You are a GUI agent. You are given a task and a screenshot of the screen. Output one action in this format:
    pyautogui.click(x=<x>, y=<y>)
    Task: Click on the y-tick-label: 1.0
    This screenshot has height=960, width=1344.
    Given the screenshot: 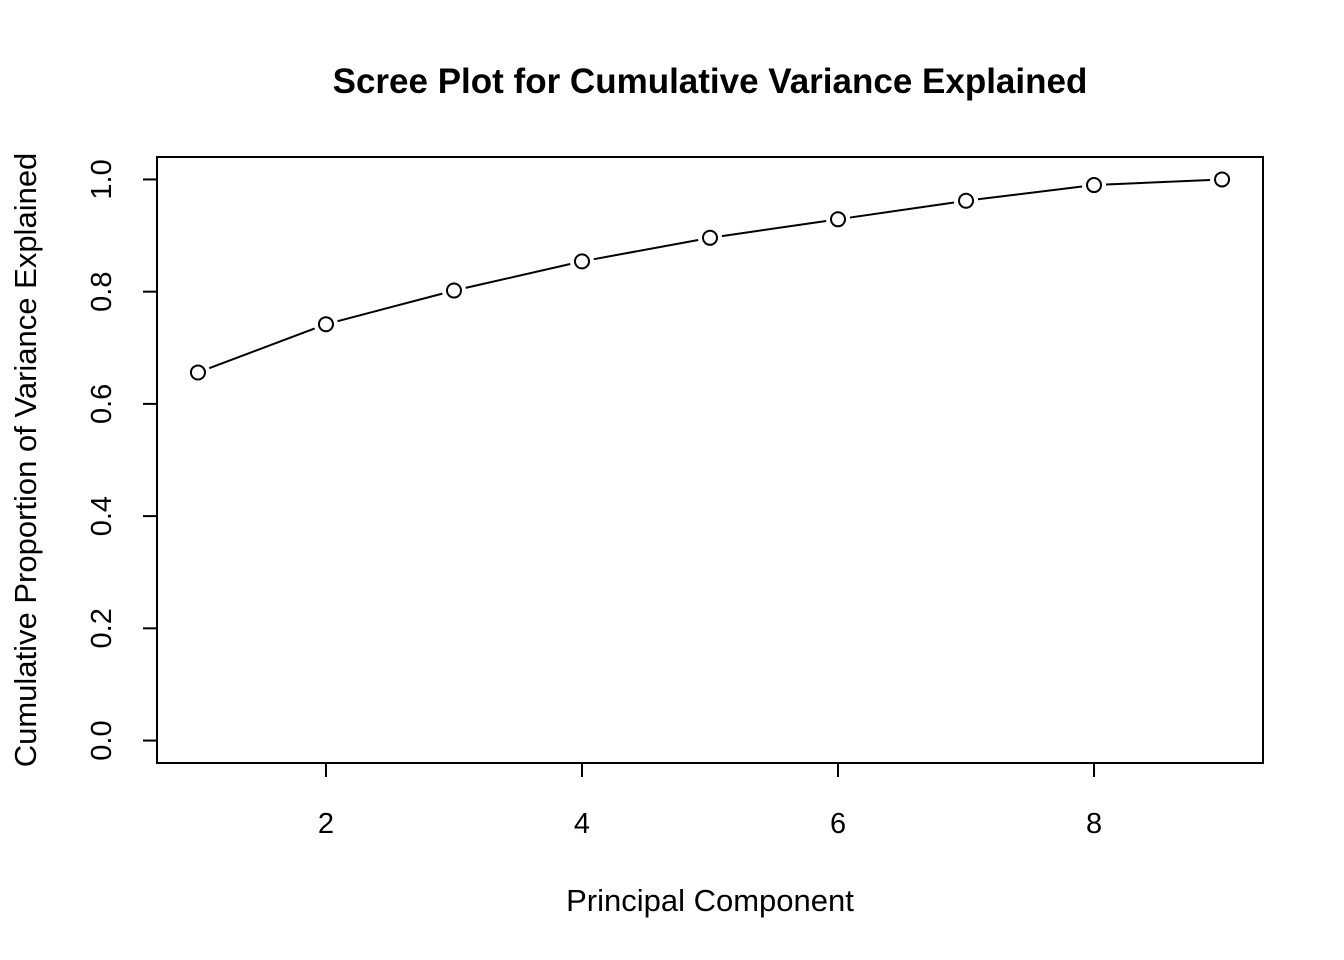 What is the action you would take?
    pyautogui.click(x=102, y=179)
    